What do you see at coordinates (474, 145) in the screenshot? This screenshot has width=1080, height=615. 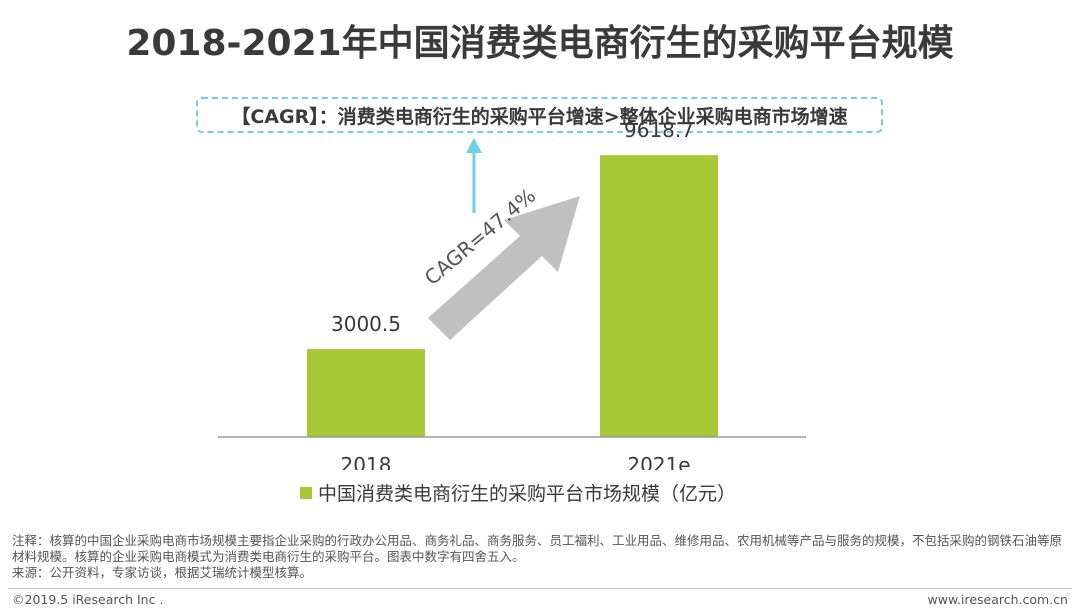 I see `callout-connector-arrowhead` at bounding box center [474, 145].